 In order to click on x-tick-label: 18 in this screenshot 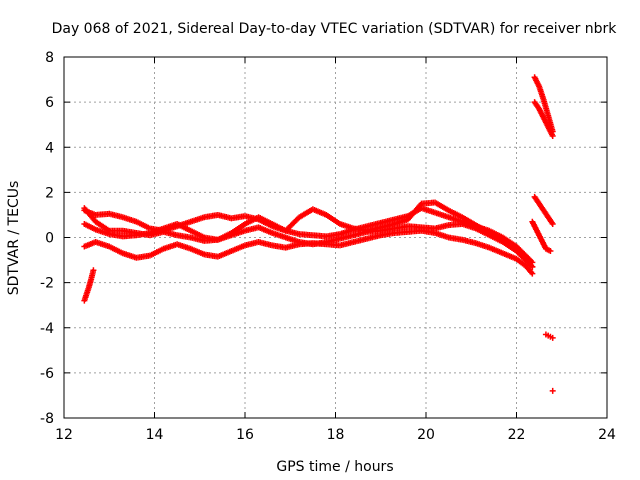, I will do `click(336, 435)`.